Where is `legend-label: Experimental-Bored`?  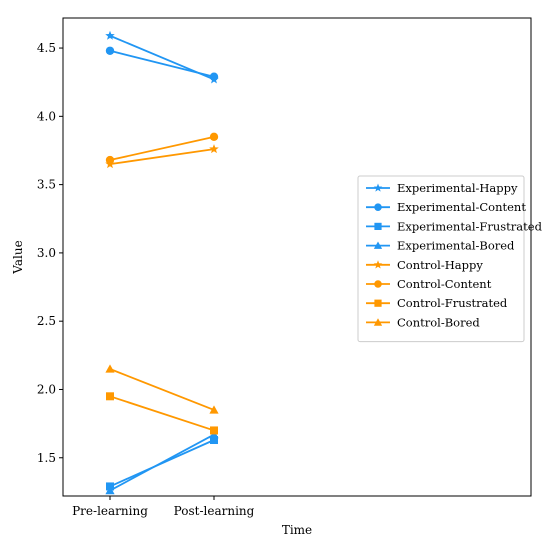 legend-label: Experimental-Bored is located at coordinates (456, 246).